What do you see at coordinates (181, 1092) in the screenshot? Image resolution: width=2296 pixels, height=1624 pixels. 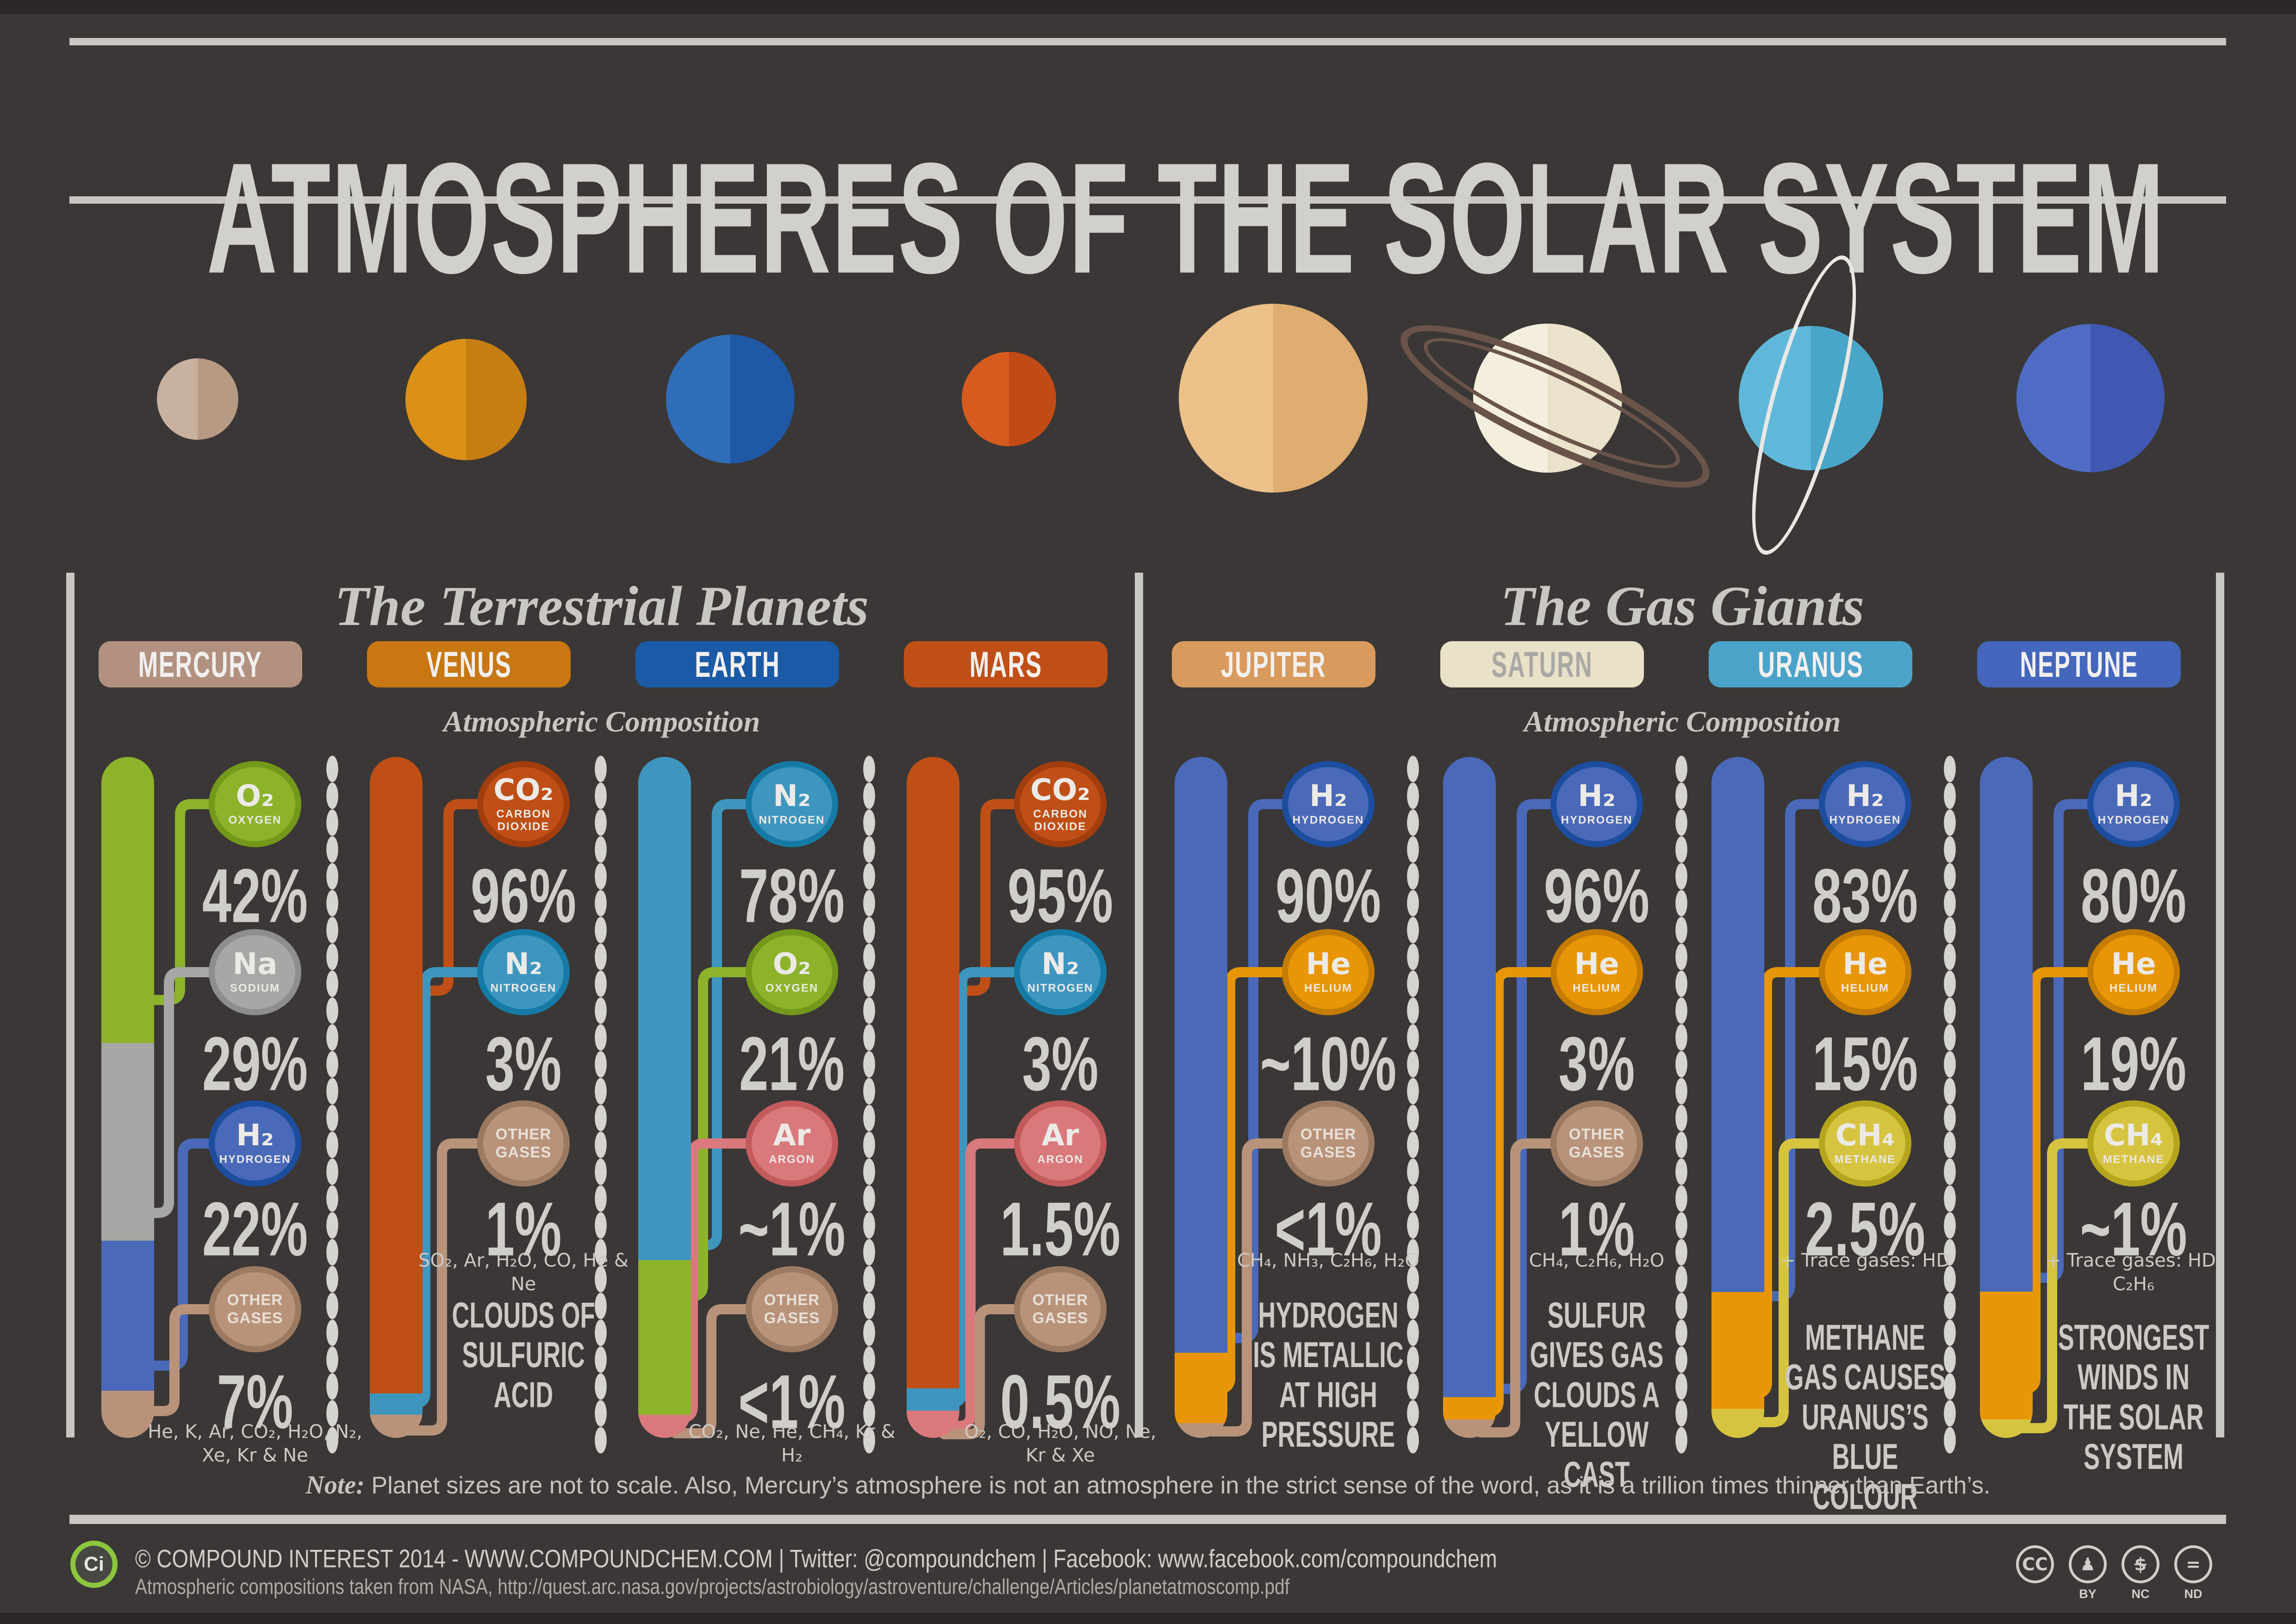 I see `connector-mercury-sodium` at bounding box center [181, 1092].